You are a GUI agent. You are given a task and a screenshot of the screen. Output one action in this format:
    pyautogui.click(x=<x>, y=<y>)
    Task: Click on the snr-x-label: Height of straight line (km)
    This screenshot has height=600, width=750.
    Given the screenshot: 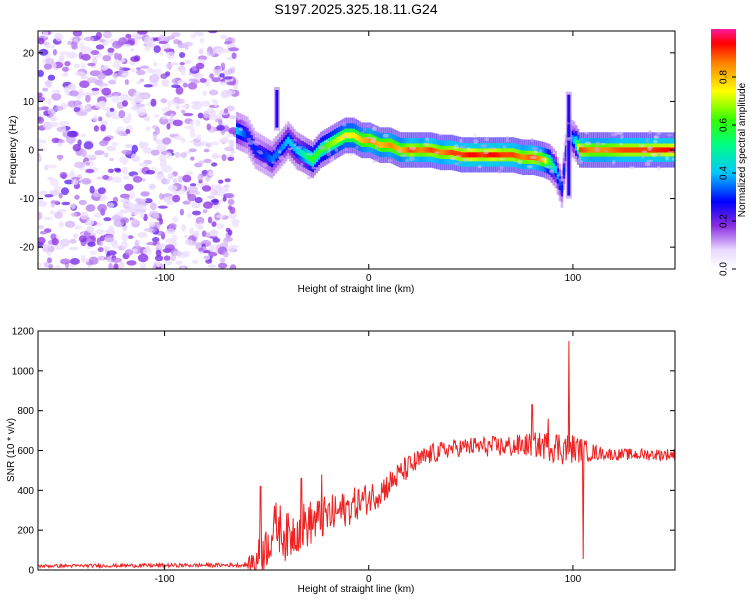 What is the action you would take?
    pyautogui.click(x=356, y=589)
    